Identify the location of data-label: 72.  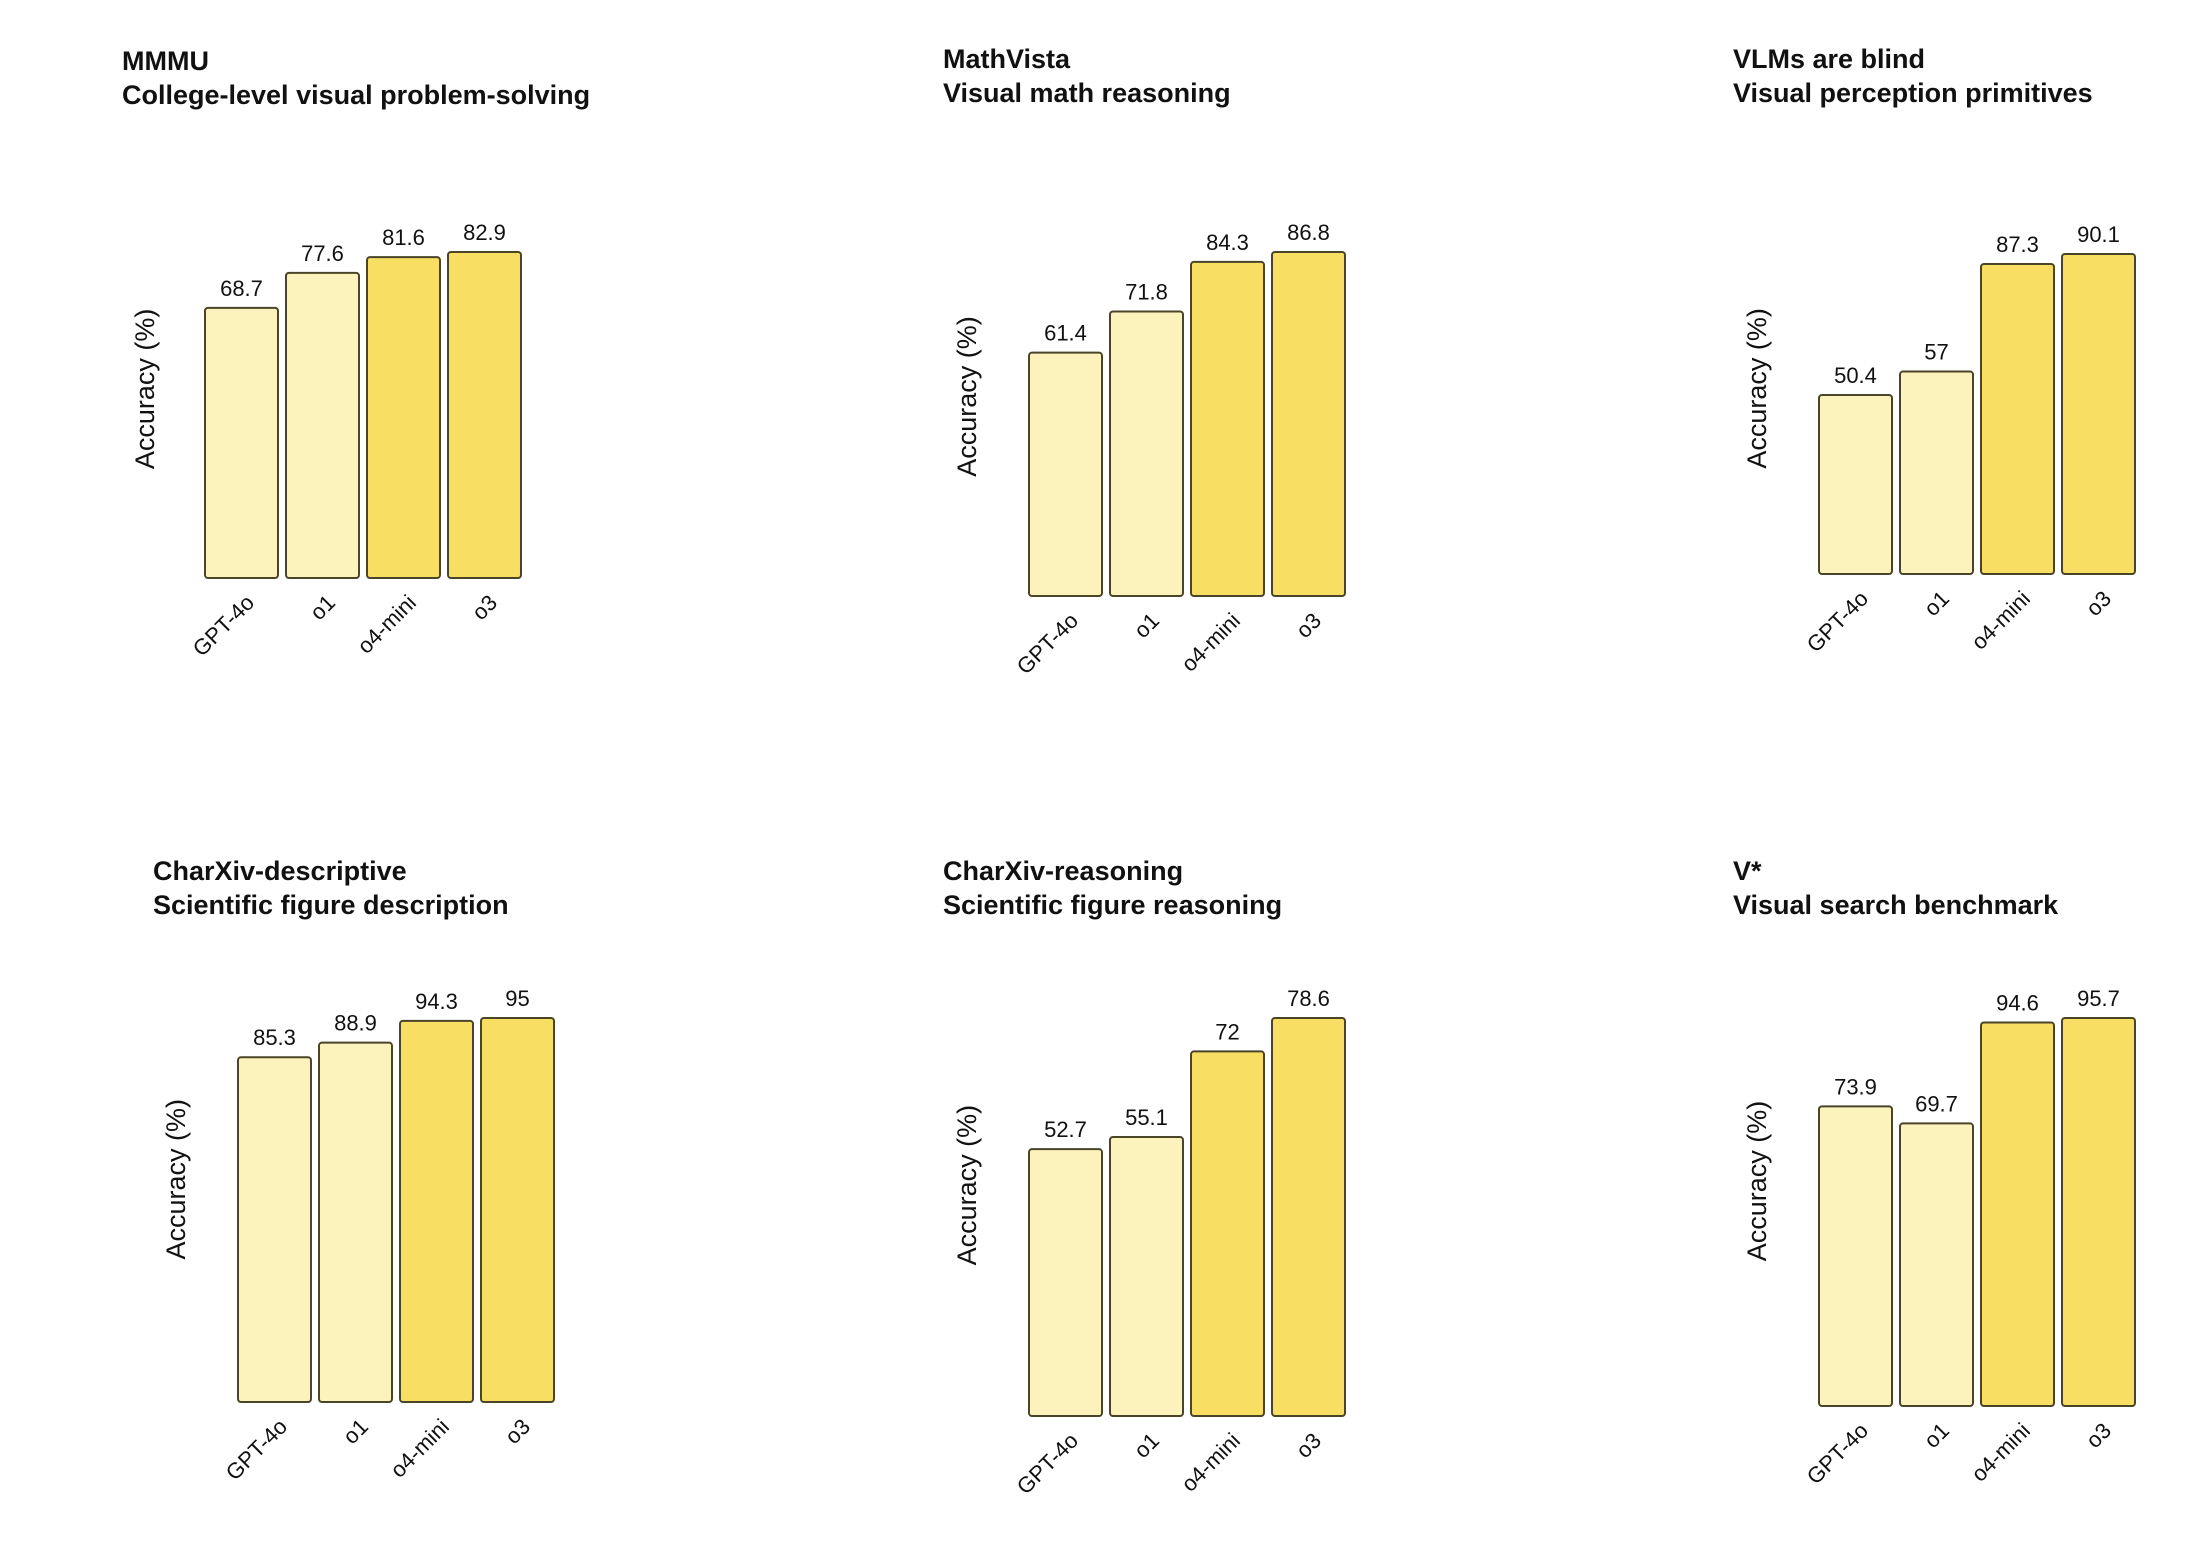
(1227, 1031).